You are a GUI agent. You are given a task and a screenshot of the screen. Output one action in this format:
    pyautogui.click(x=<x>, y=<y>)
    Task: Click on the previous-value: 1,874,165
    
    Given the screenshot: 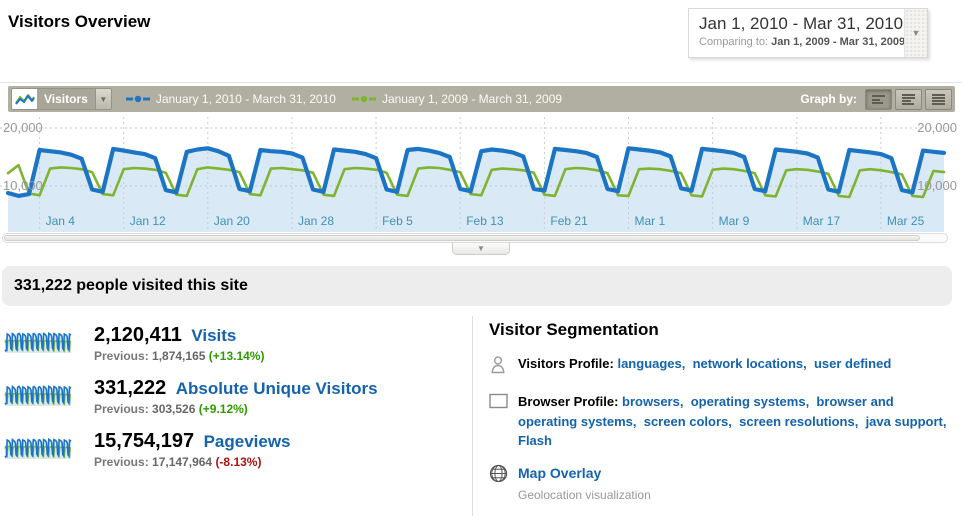 What is the action you would take?
    pyautogui.click(x=179, y=356)
    